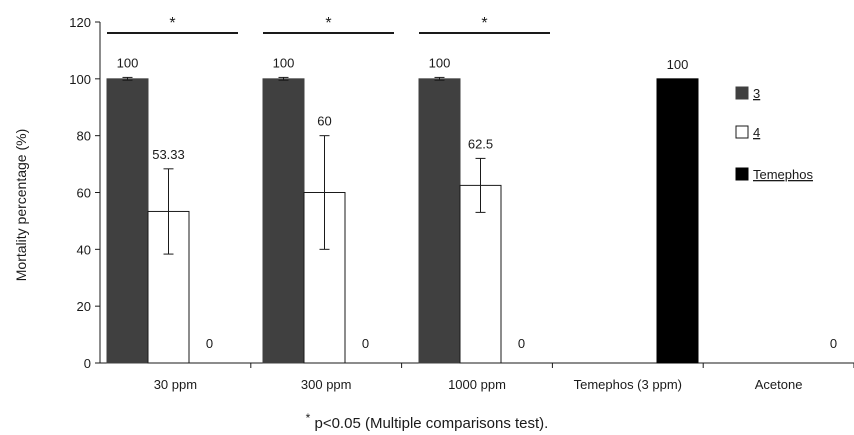 The width and height of the screenshot is (854, 435). I want to click on y-tick-label: 80, so click(84, 136).